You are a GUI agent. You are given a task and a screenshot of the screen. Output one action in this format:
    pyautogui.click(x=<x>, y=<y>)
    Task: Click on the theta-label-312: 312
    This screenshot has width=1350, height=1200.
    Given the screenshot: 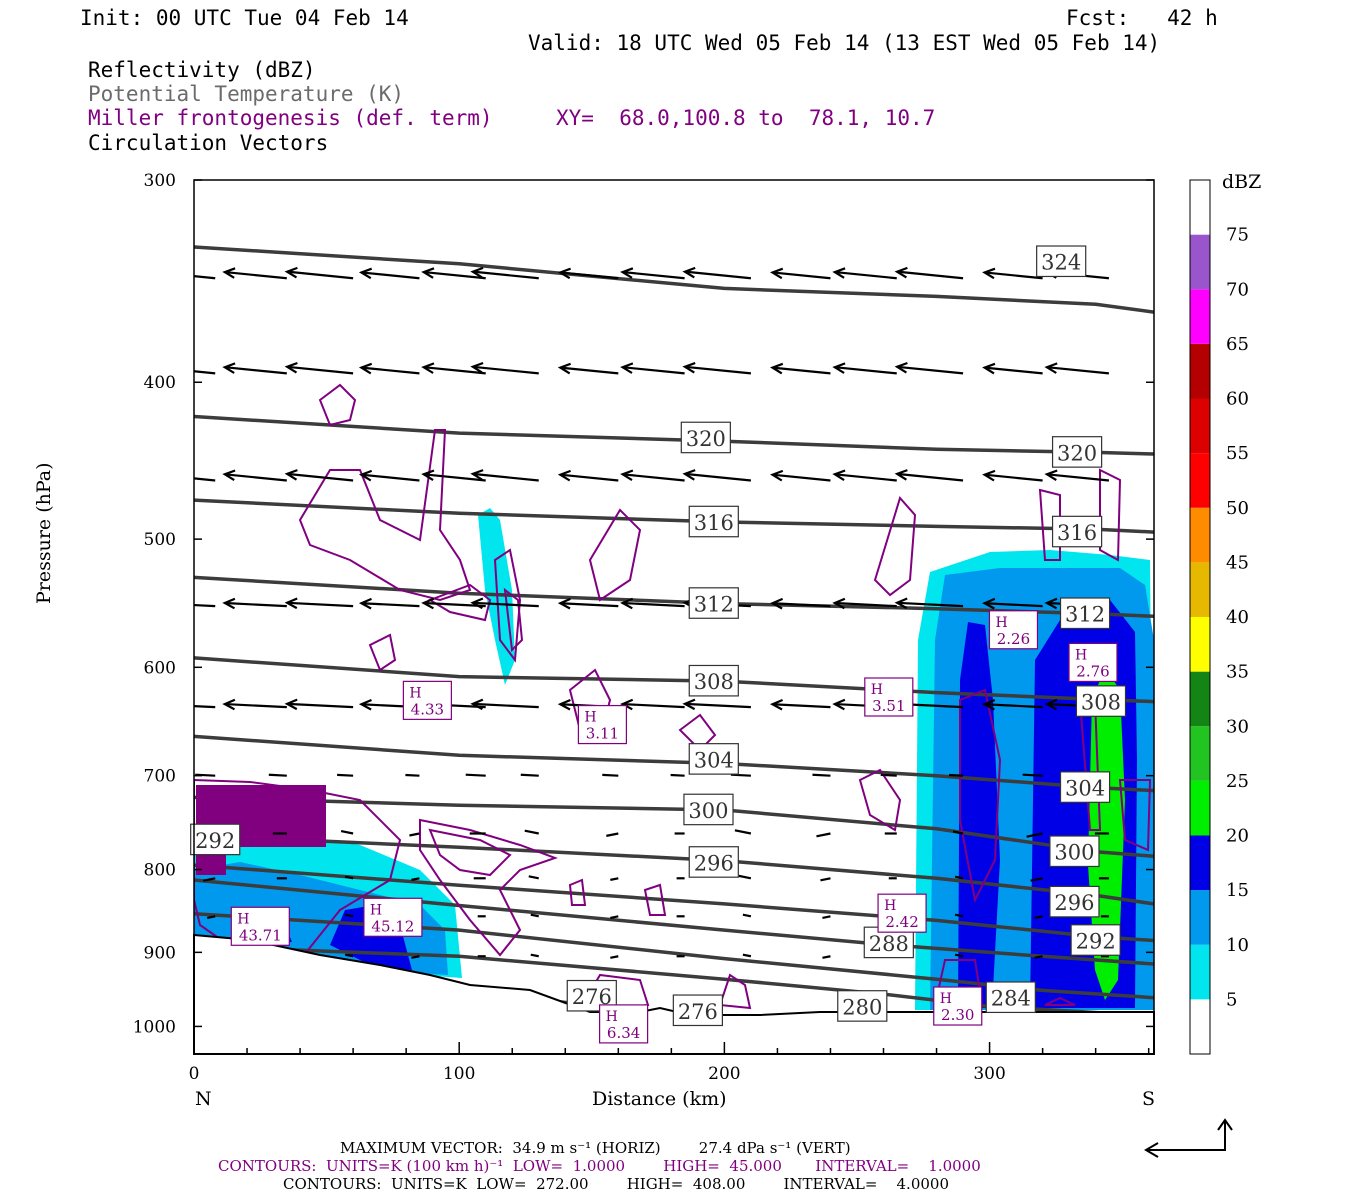 What is the action you would take?
    pyautogui.click(x=1085, y=613)
    